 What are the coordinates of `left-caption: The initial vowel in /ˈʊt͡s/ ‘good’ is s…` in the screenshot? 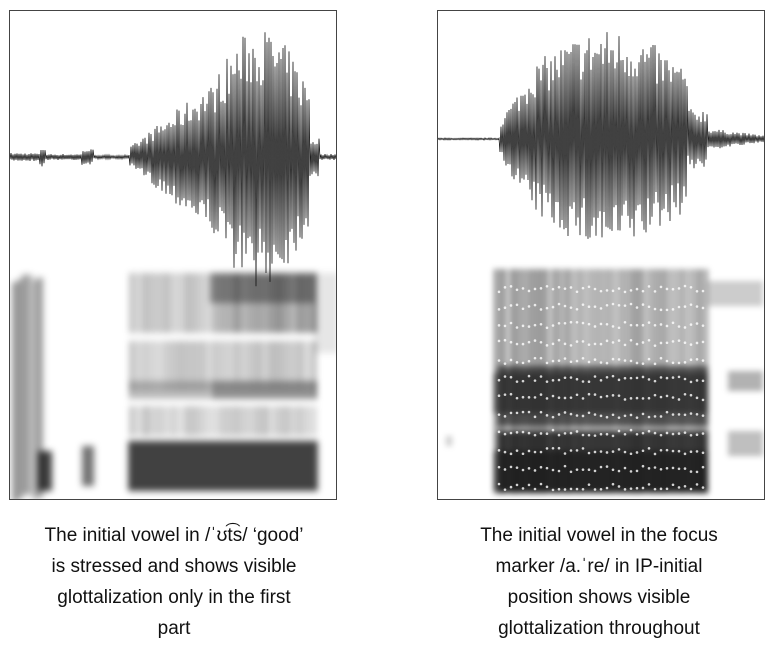 It's located at (177, 582).